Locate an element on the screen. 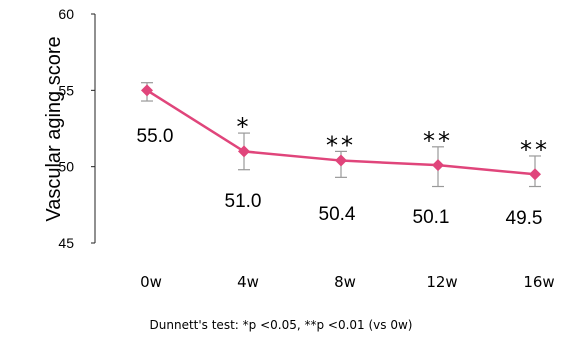 Image resolution: width=562 pixels, height=341 pixels. x-axis-ticks: 0w 4w 8w 12w 16w is located at coordinates (347, 282).